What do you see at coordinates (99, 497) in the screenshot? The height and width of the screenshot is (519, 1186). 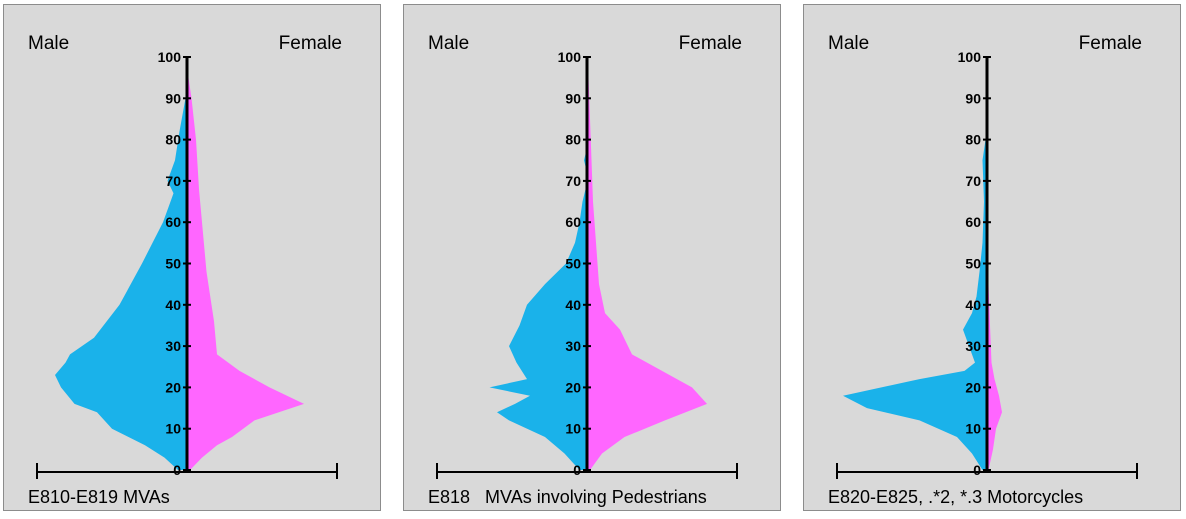 I see `chart-caption: E810-E819 MVAs` at bounding box center [99, 497].